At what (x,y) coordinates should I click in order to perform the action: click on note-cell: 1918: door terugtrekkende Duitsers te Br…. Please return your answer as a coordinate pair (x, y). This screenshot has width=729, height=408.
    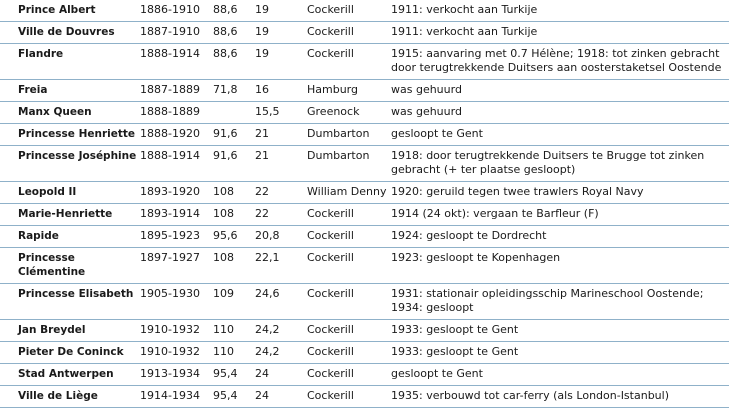
    Looking at the image, I should click on (560, 163).